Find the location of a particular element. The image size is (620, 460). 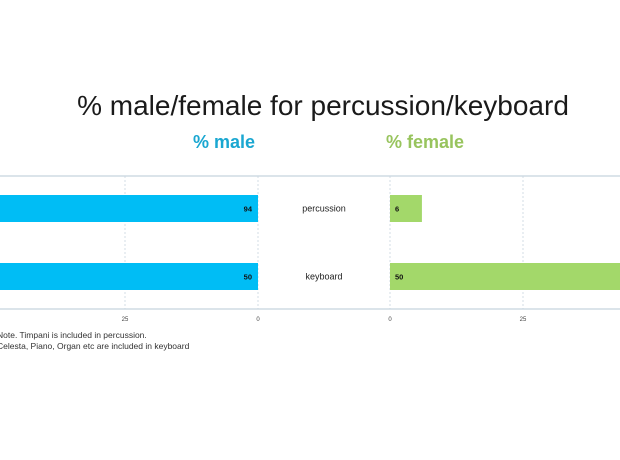

female-bar-percussion is located at coordinates (406, 208).